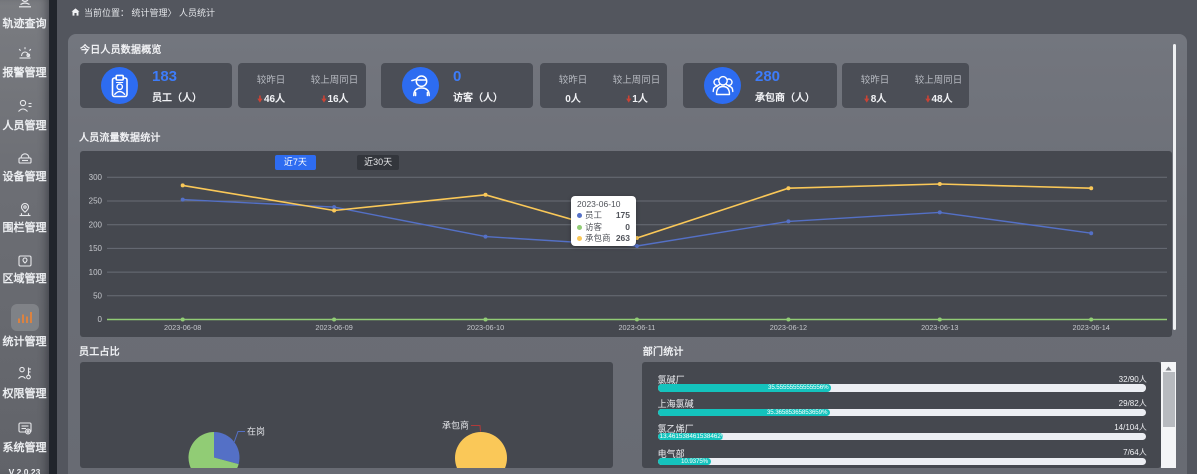 This screenshot has width=1197, height=474. I want to click on svg-text: 2023-06-10, so click(485, 327).